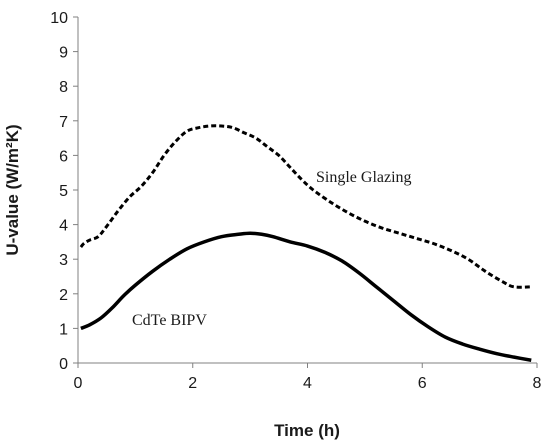  What do you see at coordinates (307, 430) in the screenshot?
I see `x-axis-title: Time (h)` at bounding box center [307, 430].